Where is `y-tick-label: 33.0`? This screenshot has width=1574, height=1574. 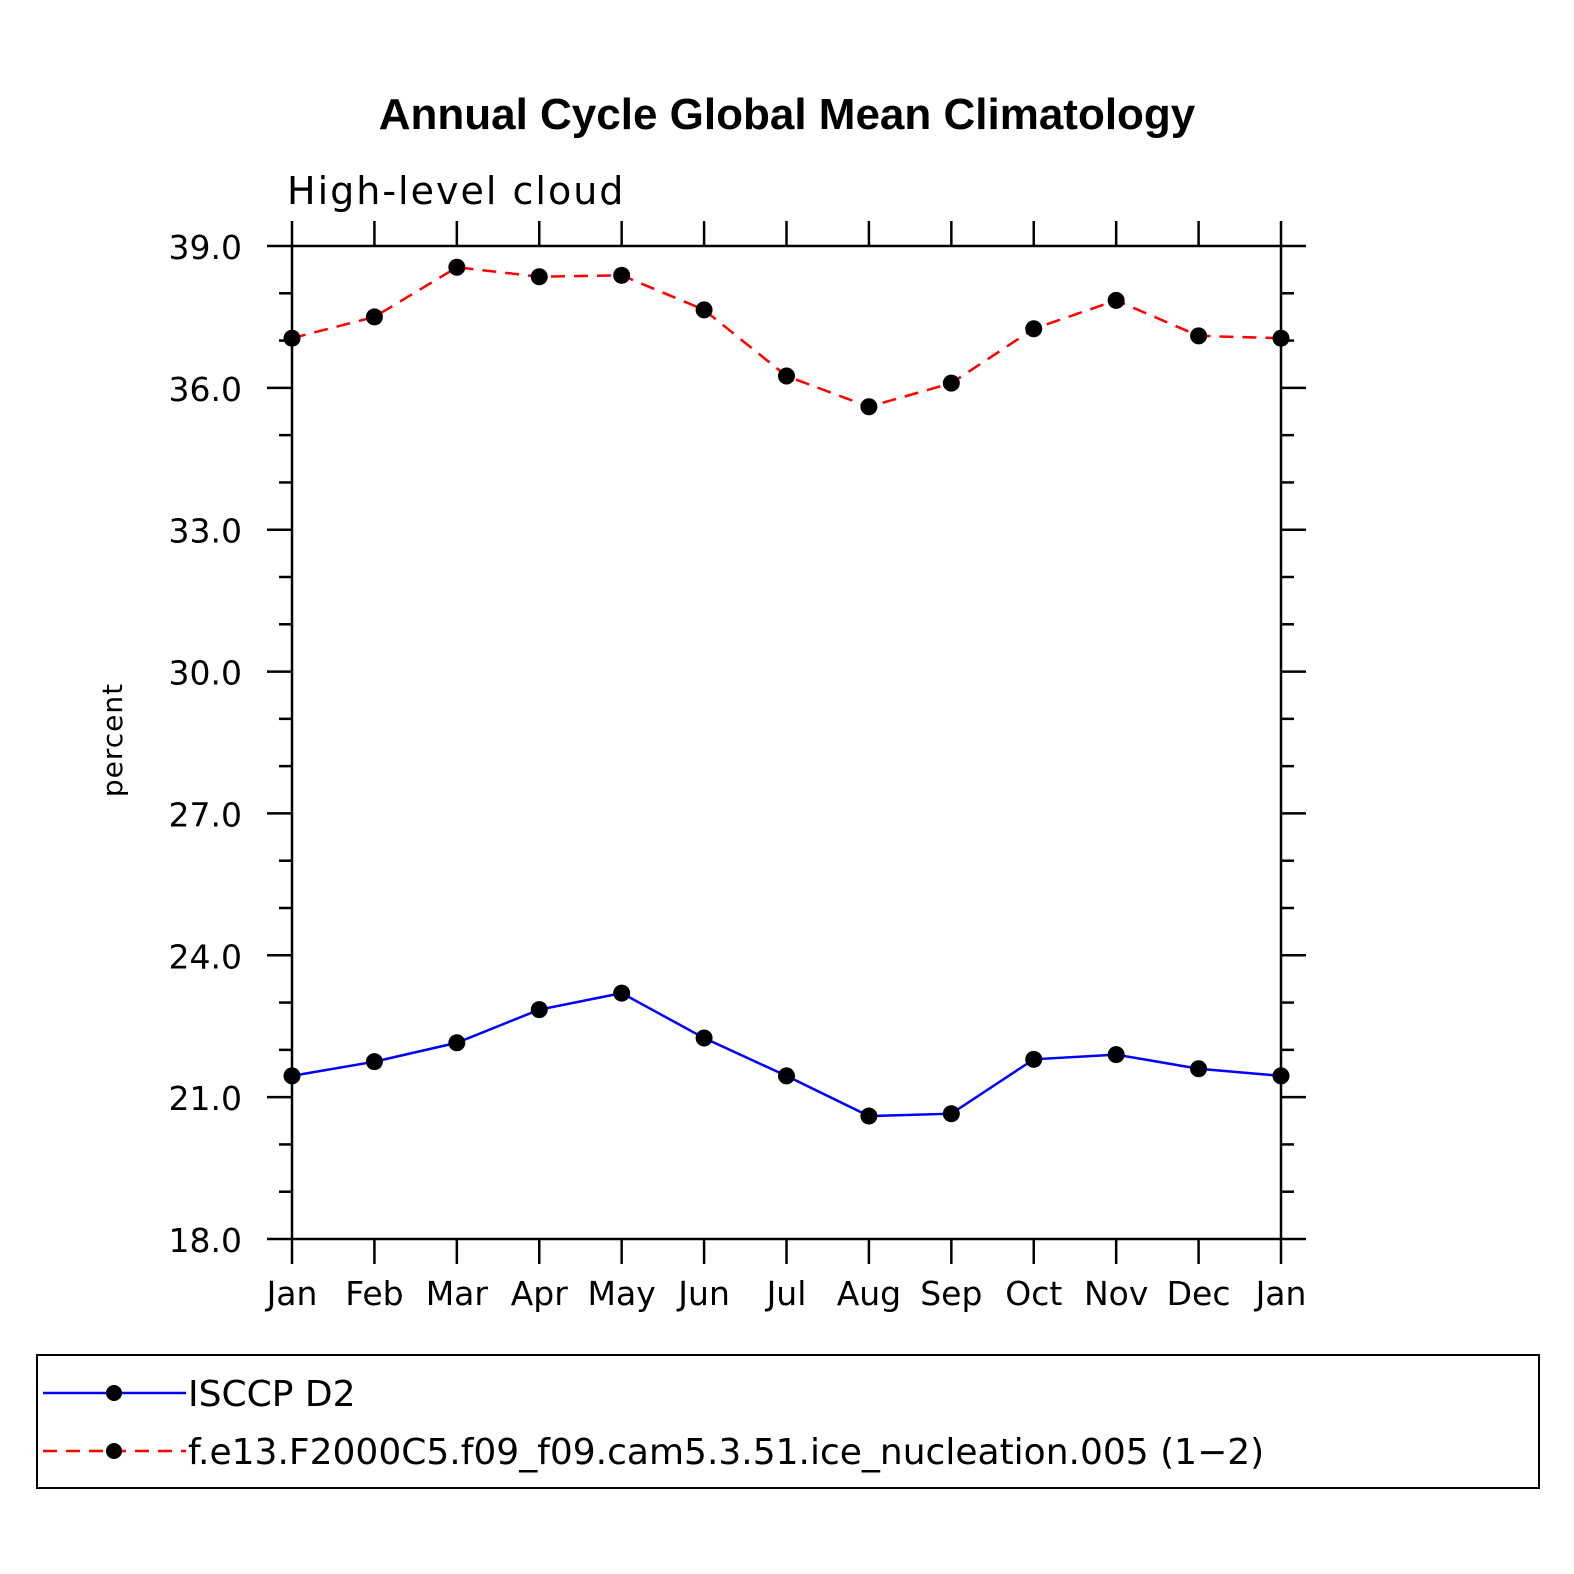
y-tick-label: 33.0 is located at coordinates (205, 531).